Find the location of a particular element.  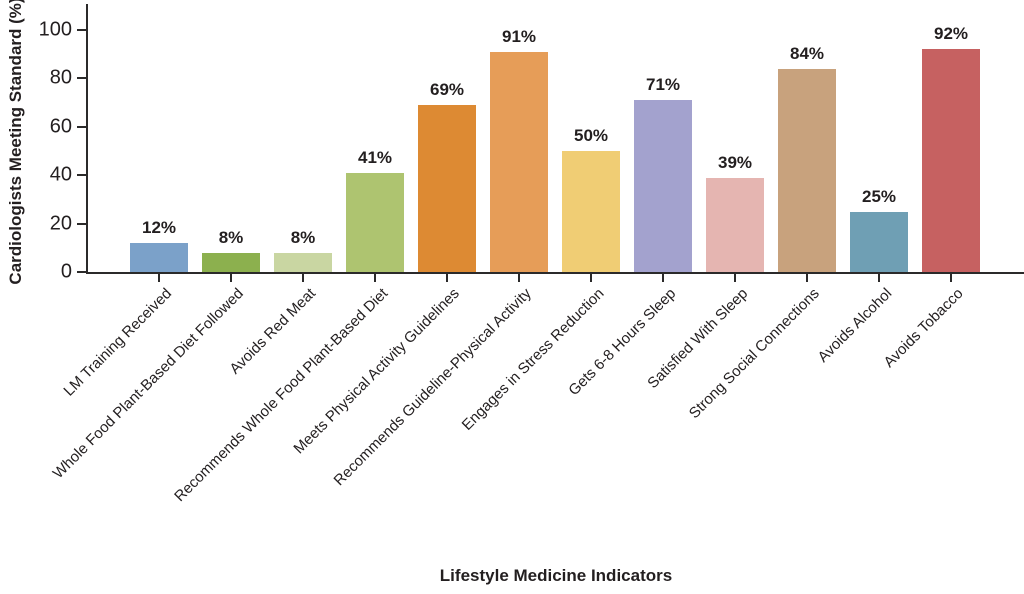

x-tick-label: Strong Social Connections is located at coordinates (754, 354).